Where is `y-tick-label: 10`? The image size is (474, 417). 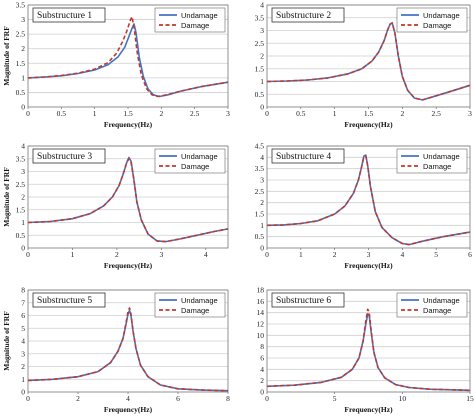 y-tick-label: 10 is located at coordinates (261, 335).